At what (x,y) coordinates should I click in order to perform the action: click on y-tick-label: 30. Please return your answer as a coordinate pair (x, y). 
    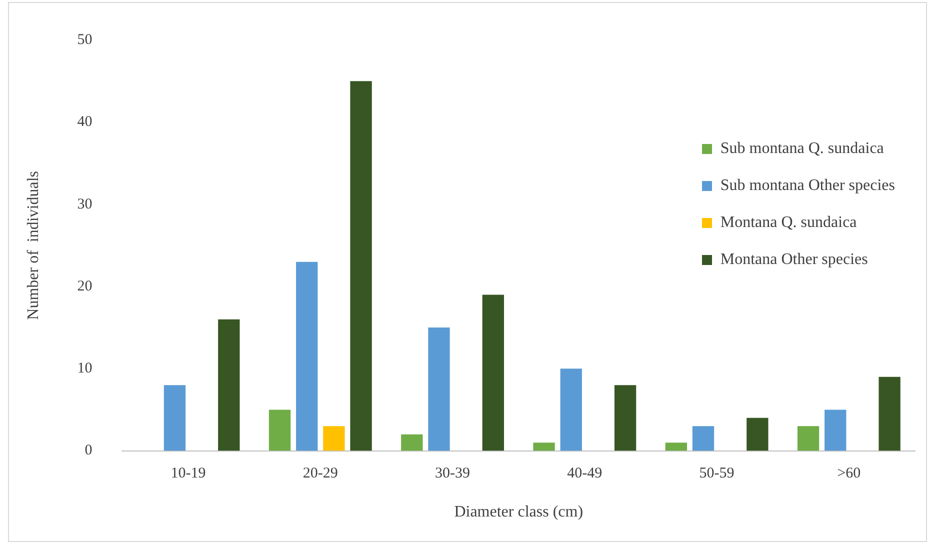
    Looking at the image, I should click on (84, 204).